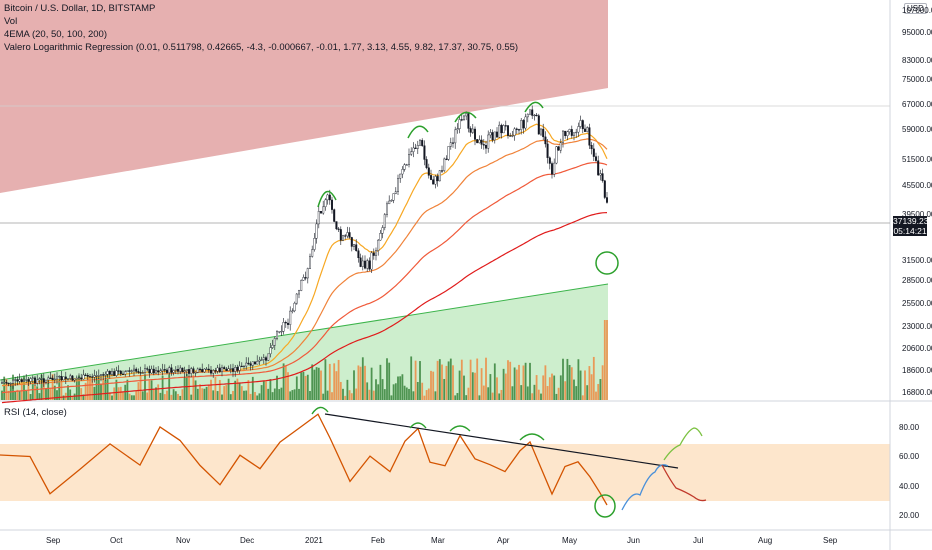 This screenshot has width=932, height=550. I want to click on projection-red, so click(684, 483).